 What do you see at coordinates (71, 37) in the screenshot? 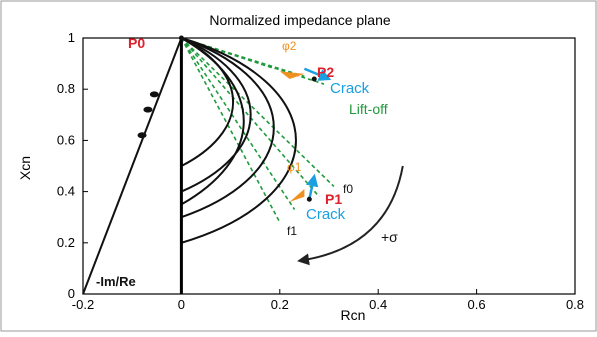
I see `y-tick-label: 1` at bounding box center [71, 37].